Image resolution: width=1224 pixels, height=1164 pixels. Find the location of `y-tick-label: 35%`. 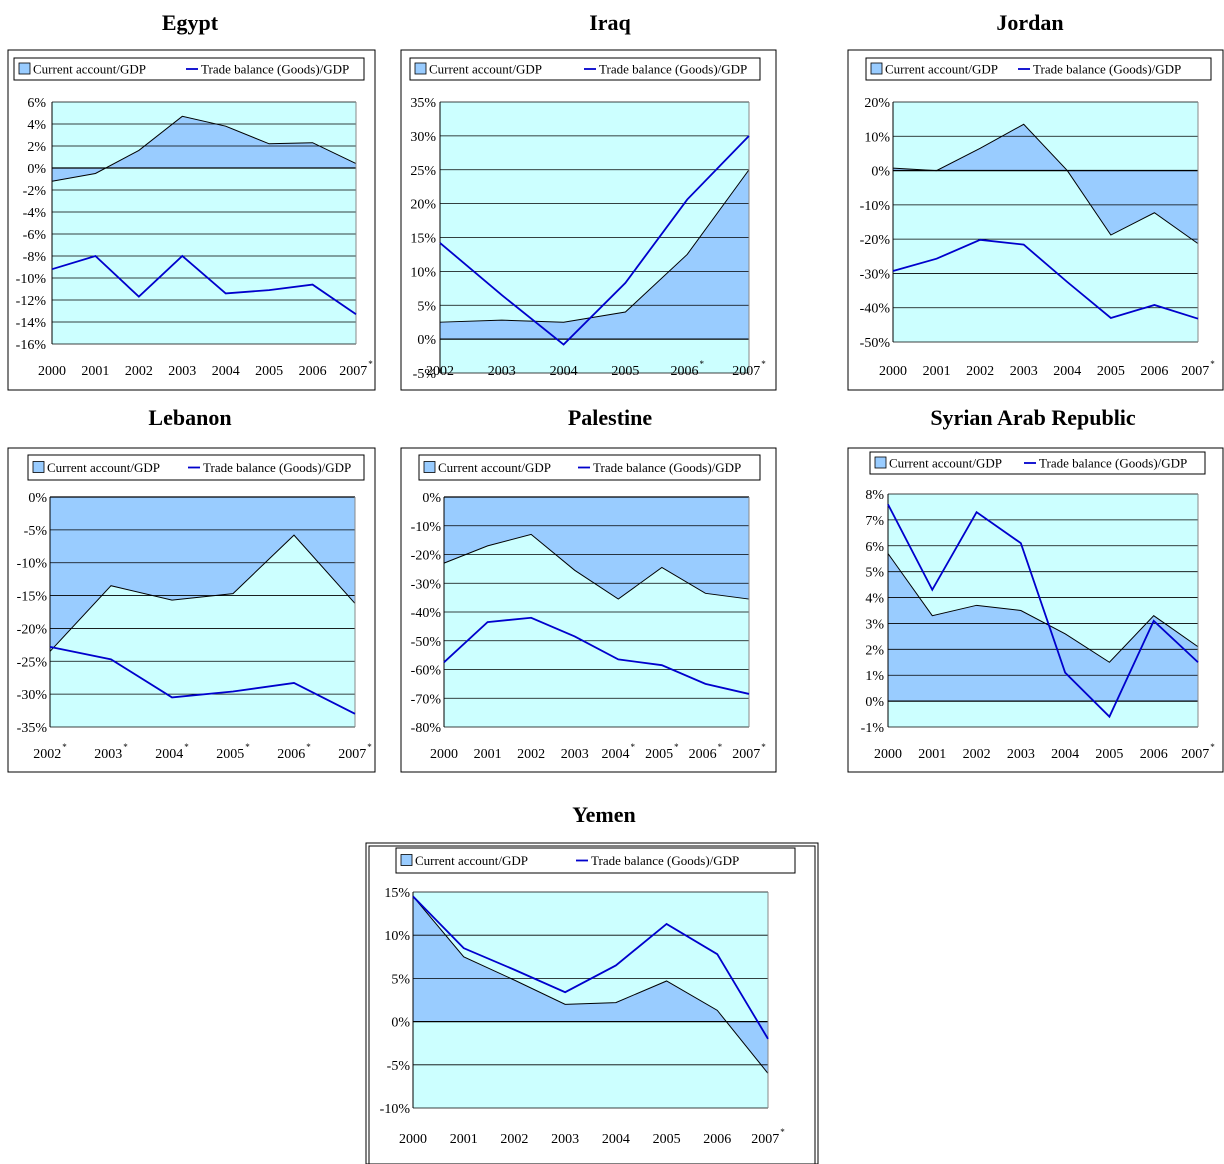

y-tick-label: 35% is located at coordinates (423, 103).